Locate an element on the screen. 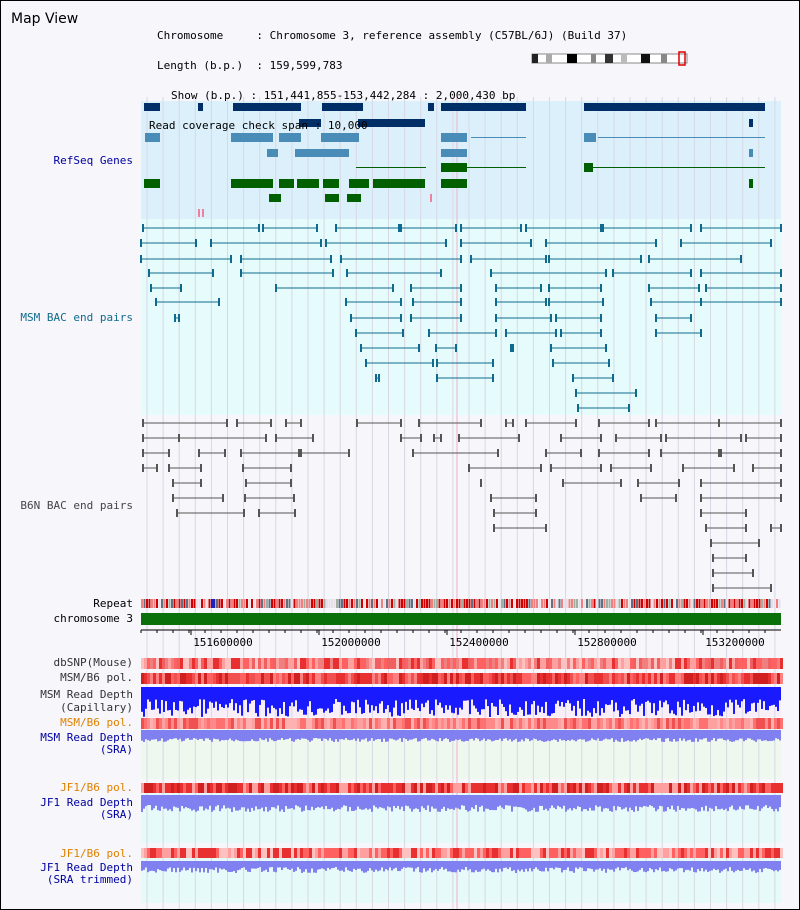  track-label-msm-bac: MSM BAC end pairs is located at coordinates (76, 317).